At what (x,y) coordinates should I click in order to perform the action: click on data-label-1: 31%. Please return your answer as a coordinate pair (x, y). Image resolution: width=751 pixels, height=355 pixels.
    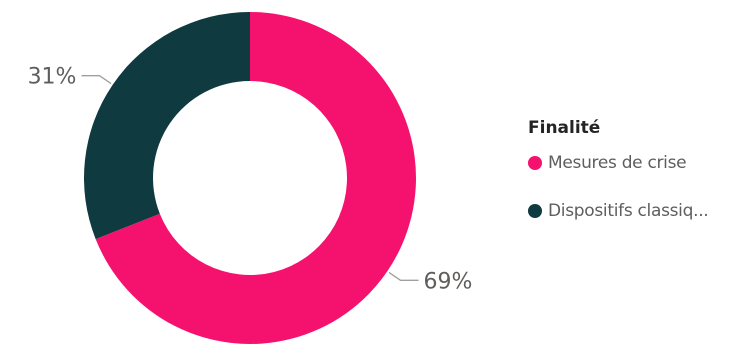
    Looking at the image, I should click on (52, 77).